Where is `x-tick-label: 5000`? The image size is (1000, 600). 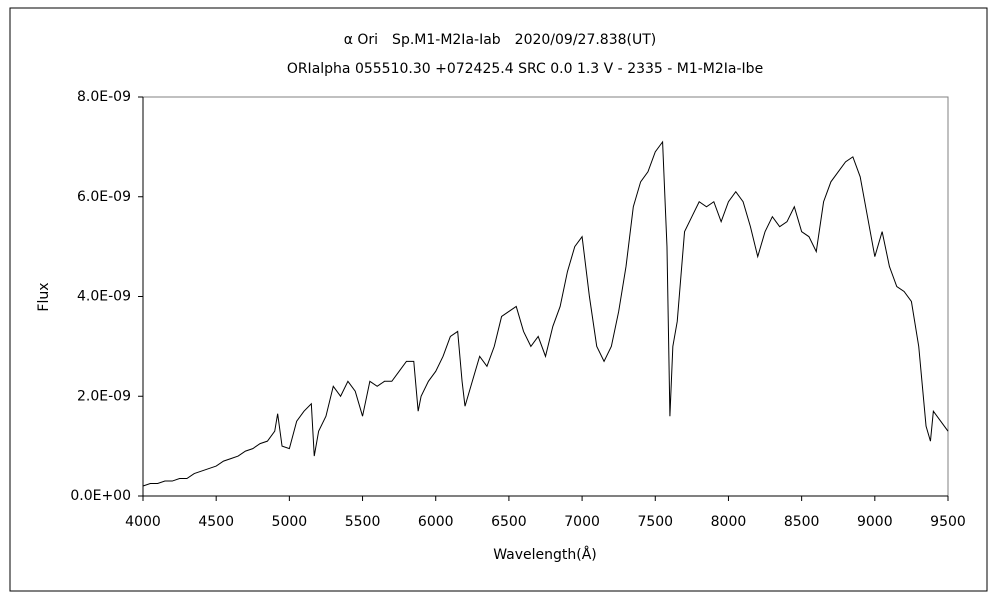 x-tick-label: 5000 is located at coordinates (290, 522).